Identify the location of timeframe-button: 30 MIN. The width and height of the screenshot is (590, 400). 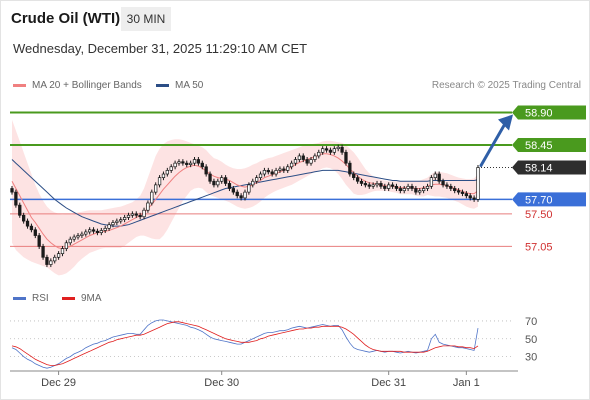
(146, 19).